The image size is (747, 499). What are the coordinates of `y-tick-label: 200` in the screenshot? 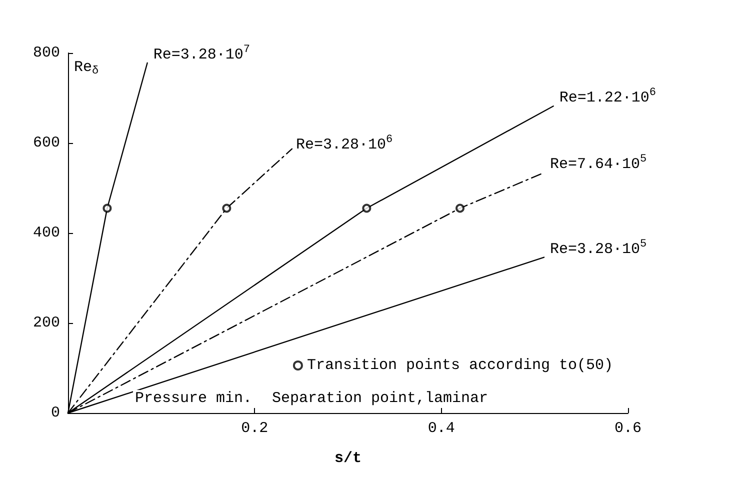 It's located at (46, 323).